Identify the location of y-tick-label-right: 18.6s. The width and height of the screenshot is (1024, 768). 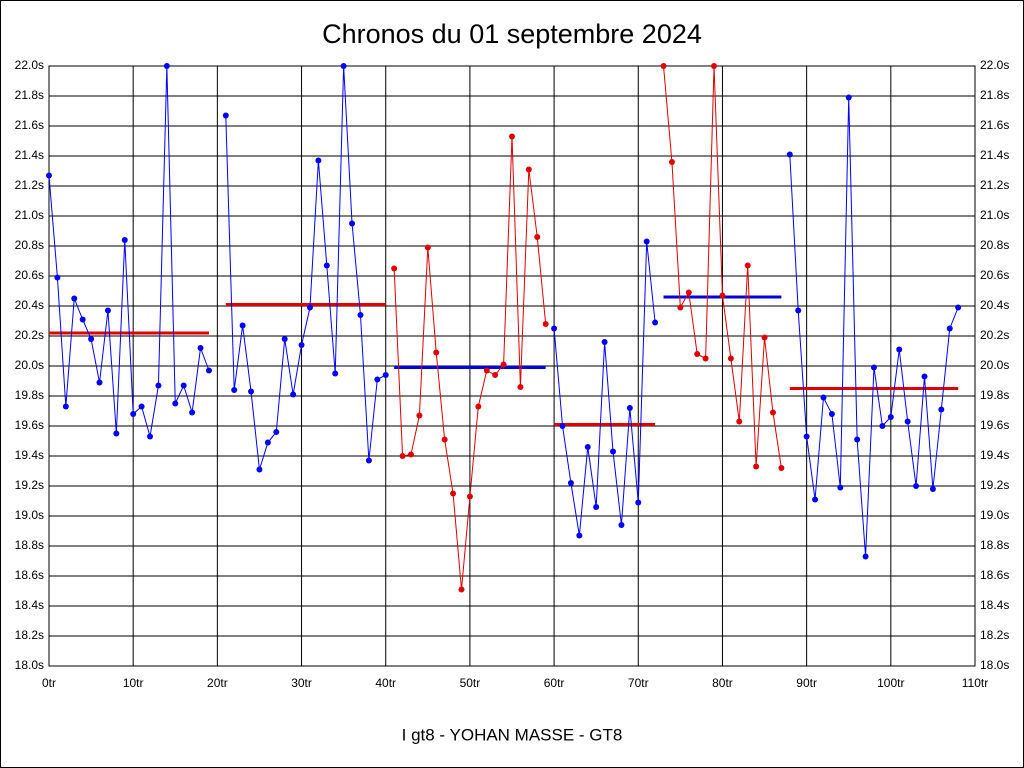
(994, 575).